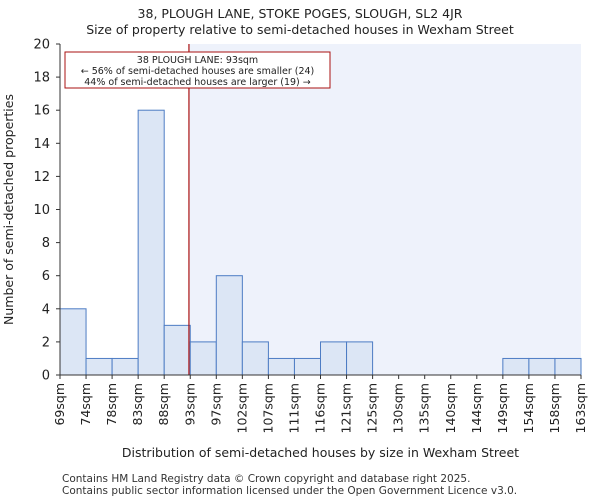  I want to click on bar-93sqm, so click(203, 358).